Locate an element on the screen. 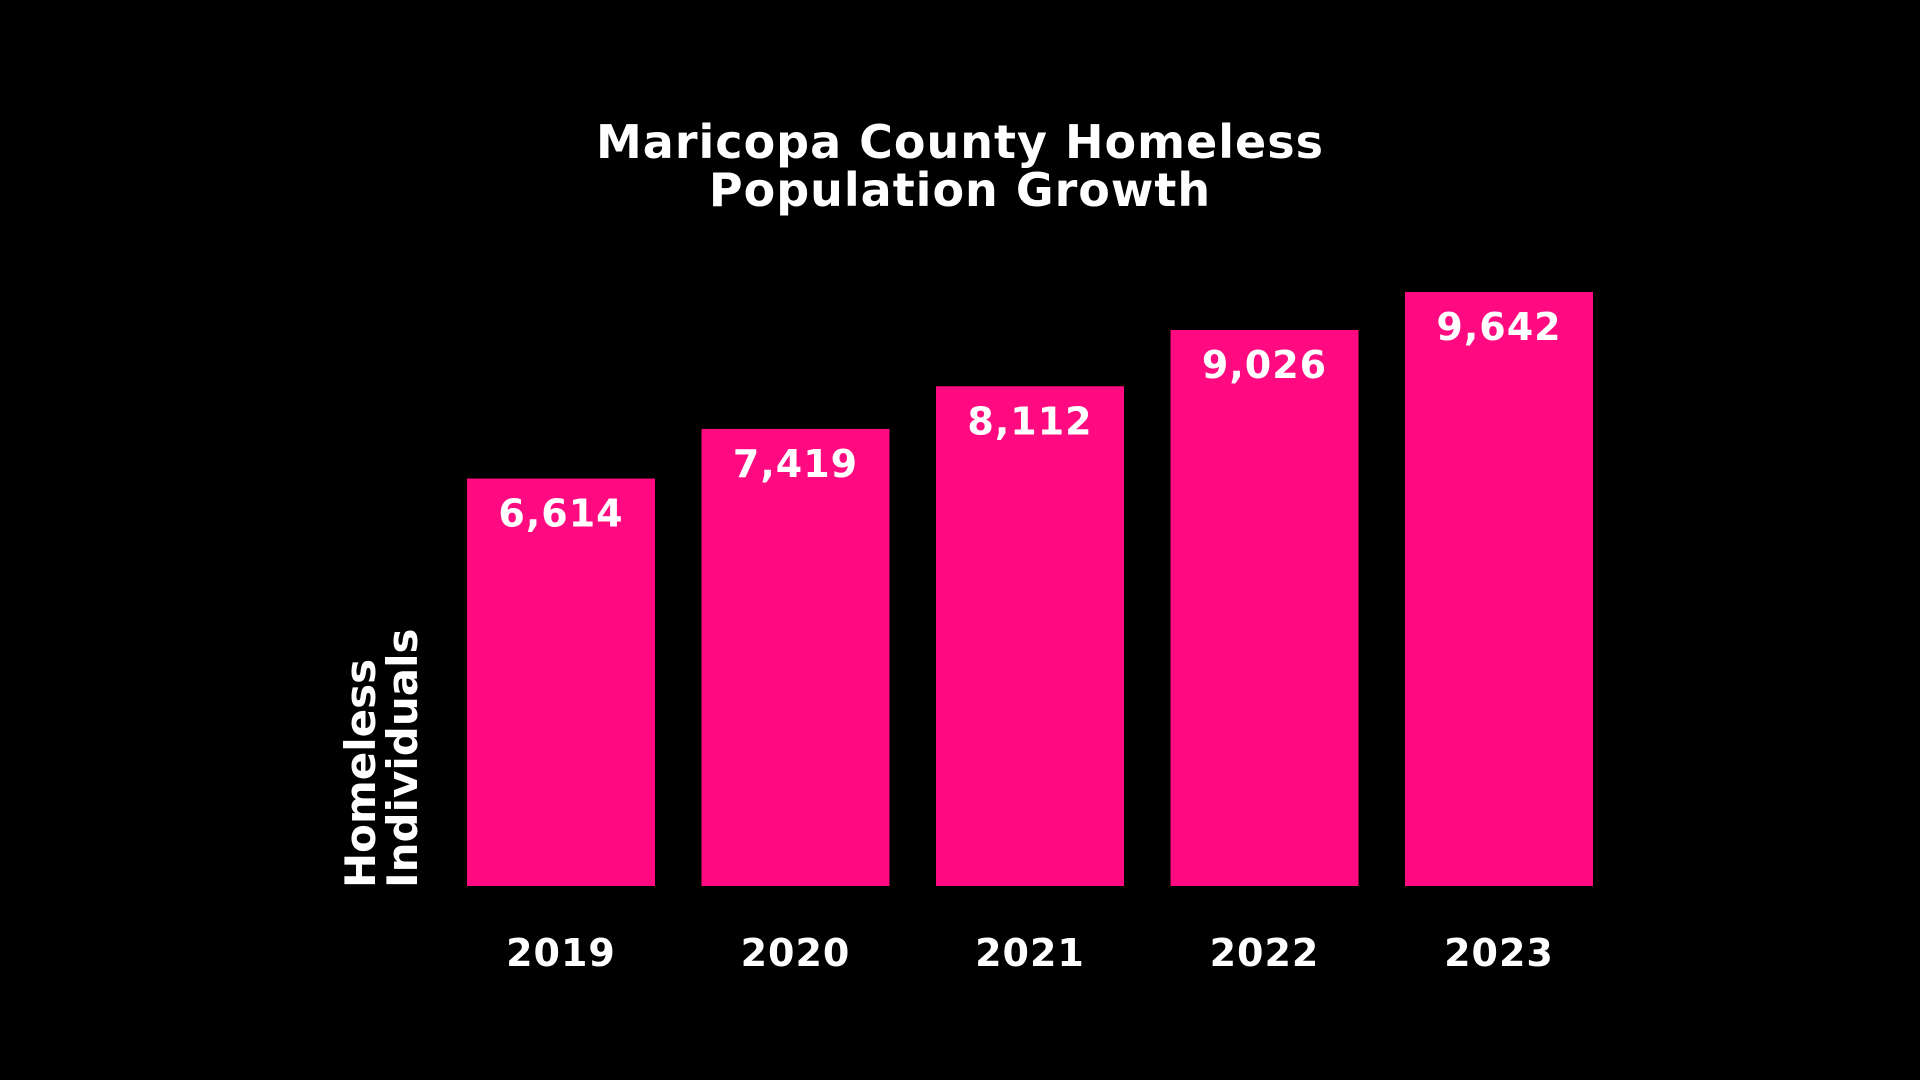 This screenshot has height=1080, width=1920. y-axis-label-line-2: Individuals is located at coordinates (402, 758).